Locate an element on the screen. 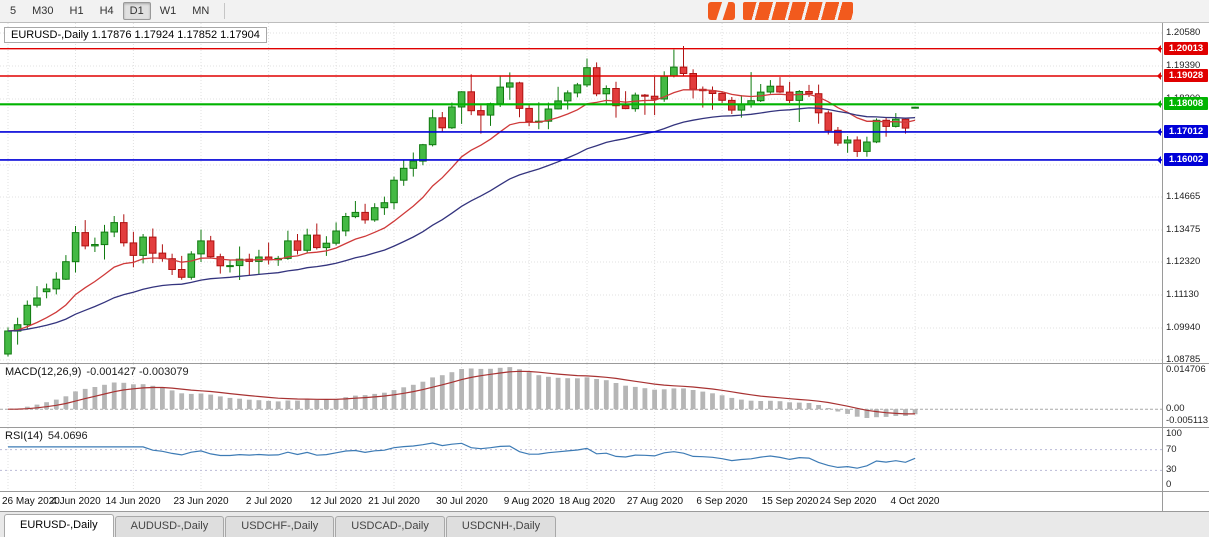  macd-label: MACD(12,26,9) -0.001427 -0.003079 is located at coordinates (97, 372).